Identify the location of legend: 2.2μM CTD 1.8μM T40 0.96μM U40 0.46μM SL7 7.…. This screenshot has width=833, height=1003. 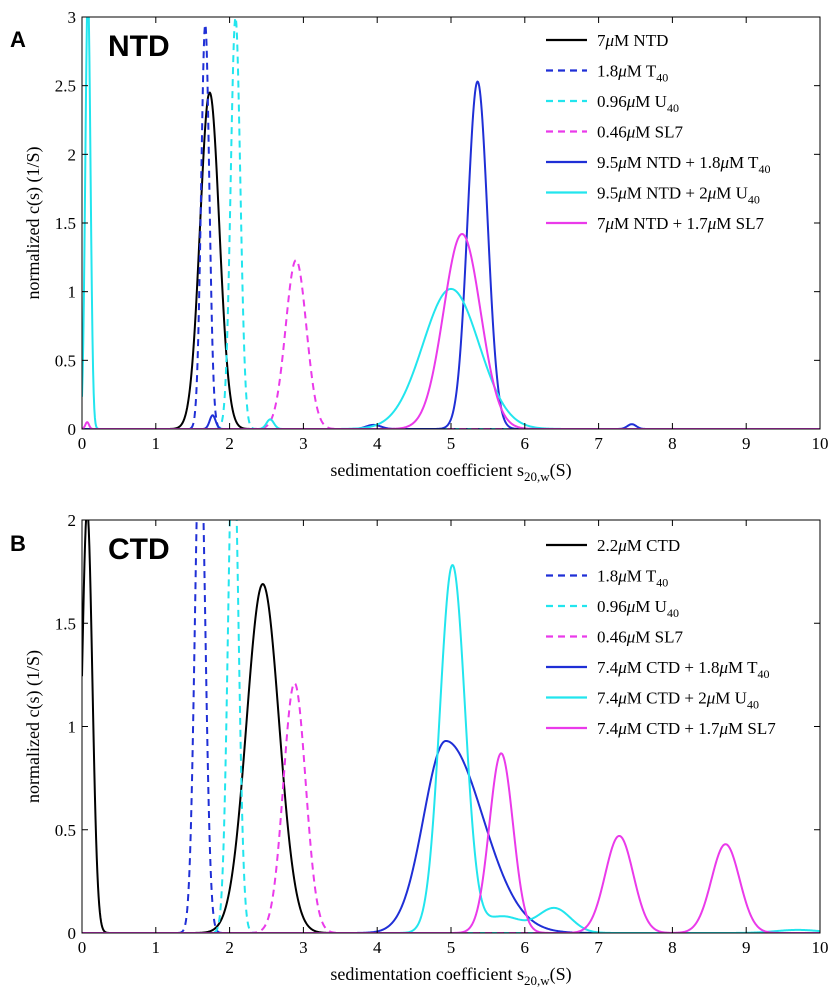
(661, 637).